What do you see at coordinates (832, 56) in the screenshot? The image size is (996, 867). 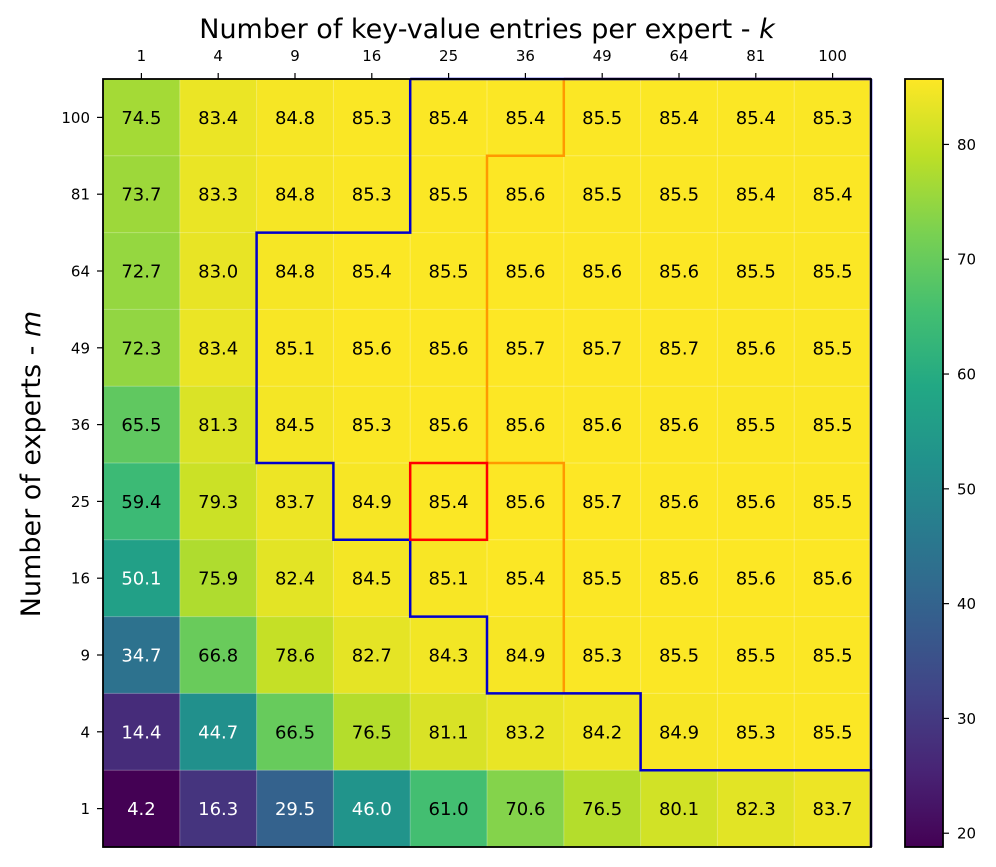 I see `x-tick-label: 100` at bounding box center [832, 56].